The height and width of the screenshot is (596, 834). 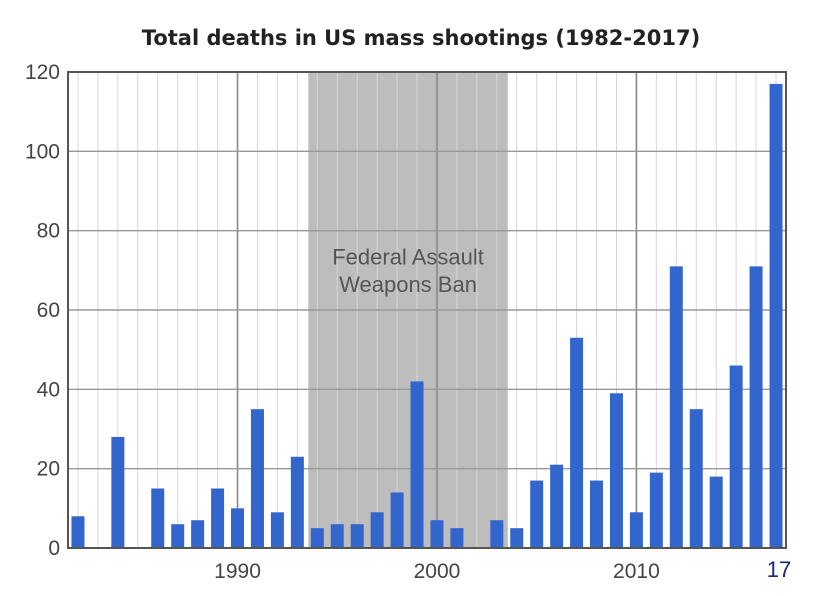 I want to click on bar-1994, so click(x=317, y=538).